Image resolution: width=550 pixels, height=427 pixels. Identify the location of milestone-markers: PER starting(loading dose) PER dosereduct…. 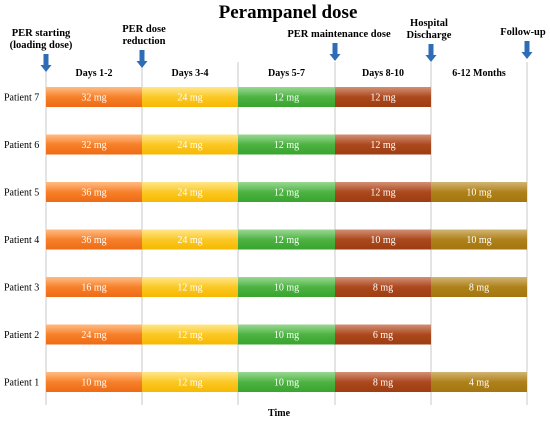
(278, 45).